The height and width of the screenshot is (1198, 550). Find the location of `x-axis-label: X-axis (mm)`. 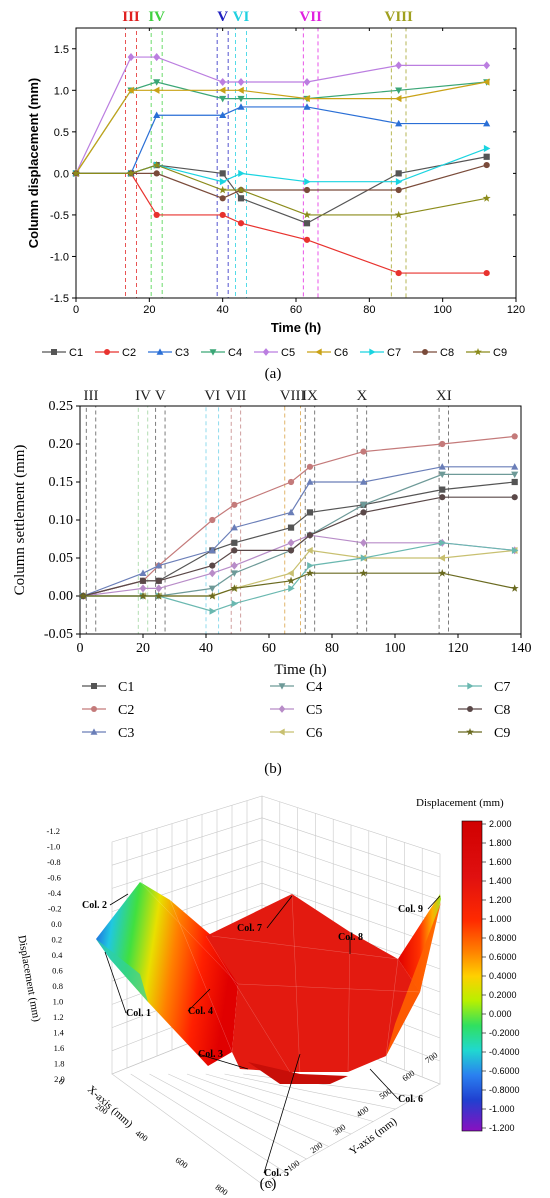

x-axis-label: X-axis (mm) is located at coordinates (110, 1106).